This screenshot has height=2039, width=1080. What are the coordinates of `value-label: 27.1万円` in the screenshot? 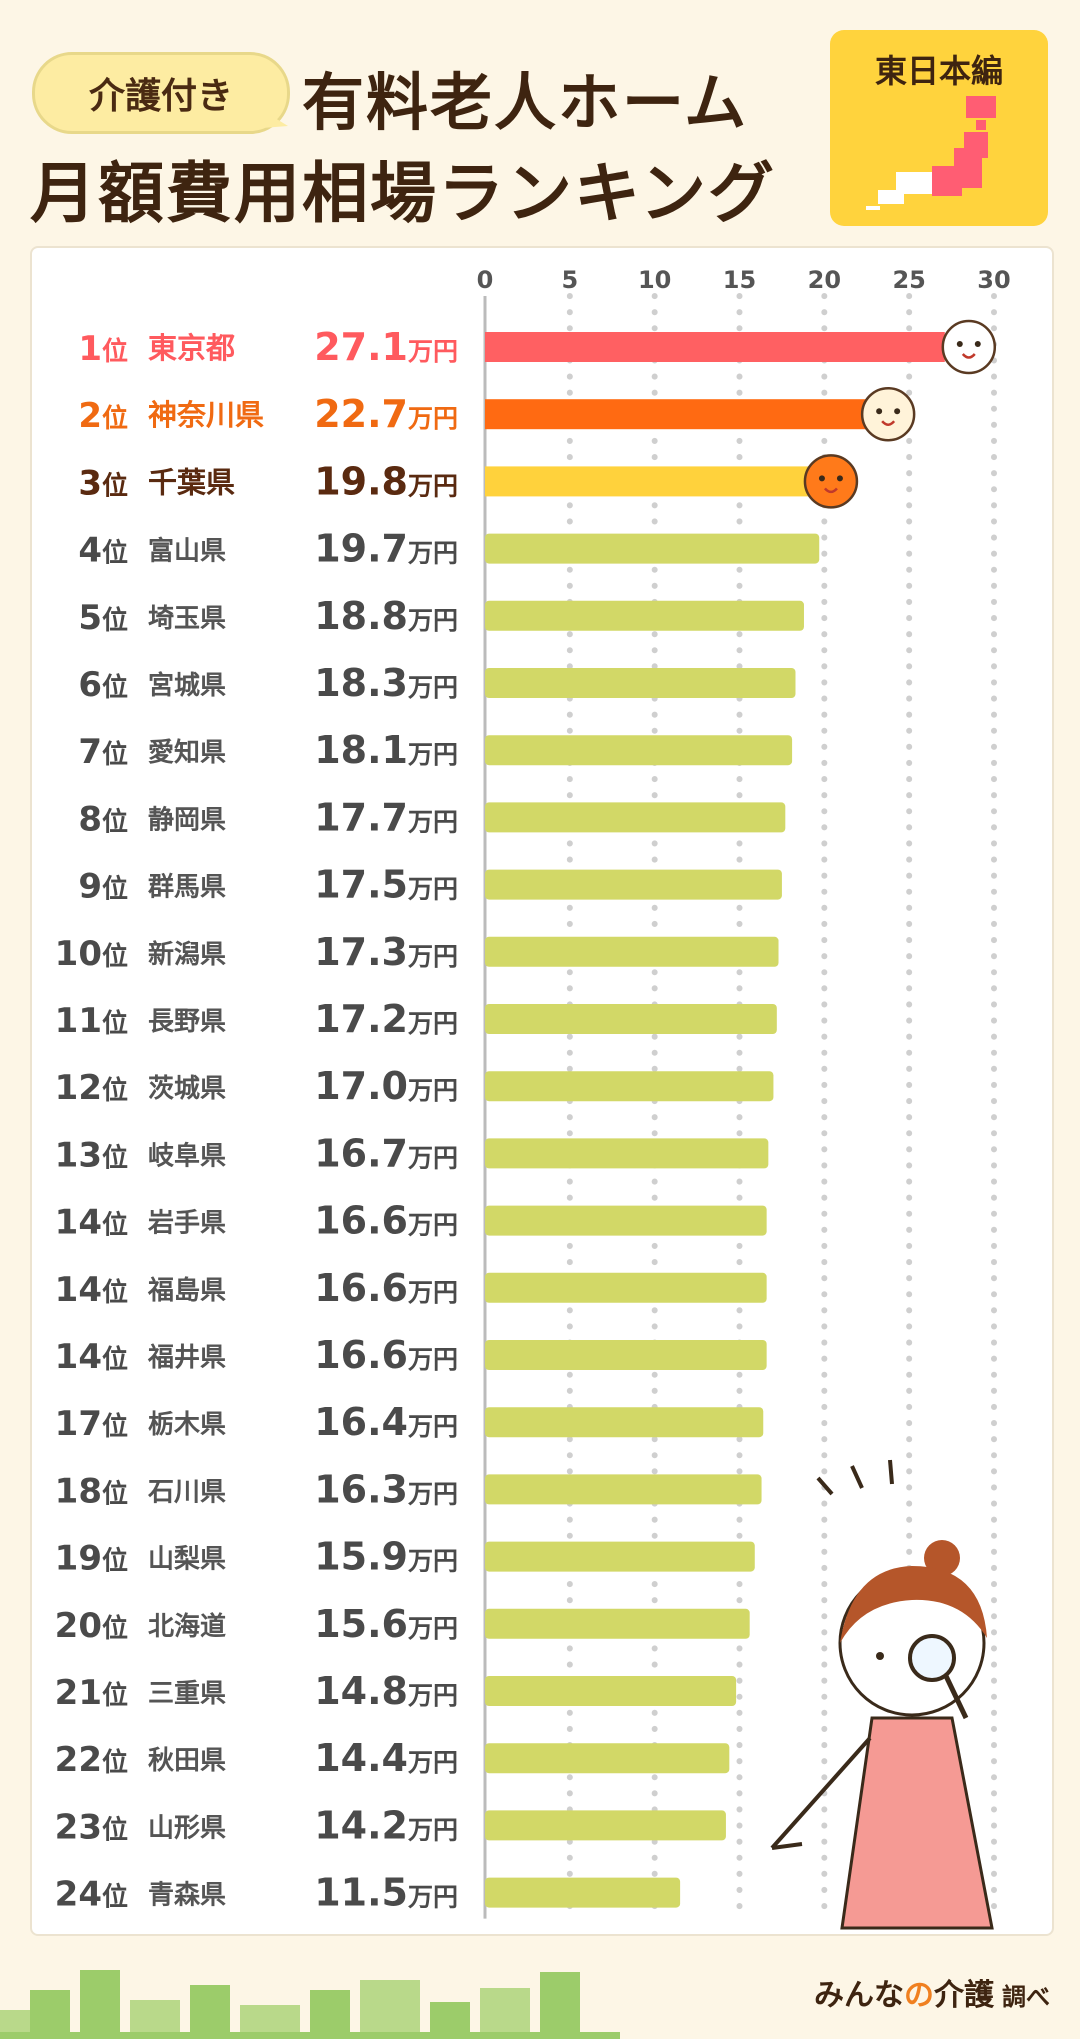 It's located at (386, 347).